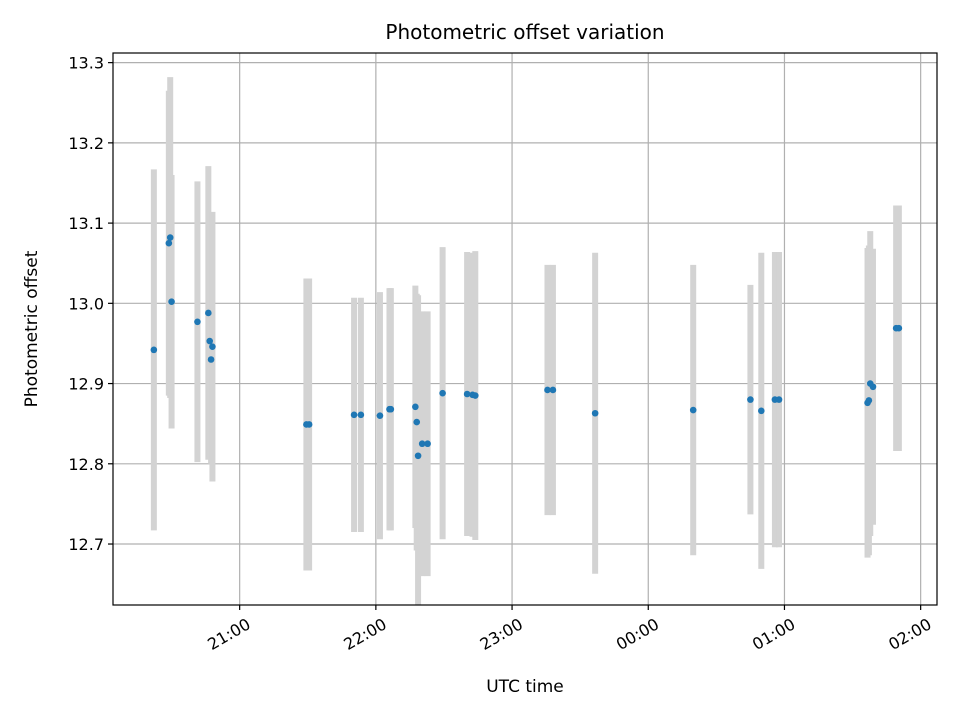  What do you see at coordinates (86, 303) in the screenshot?
I see `y-tick-label: 13.0` at bounding box center [86, 303].